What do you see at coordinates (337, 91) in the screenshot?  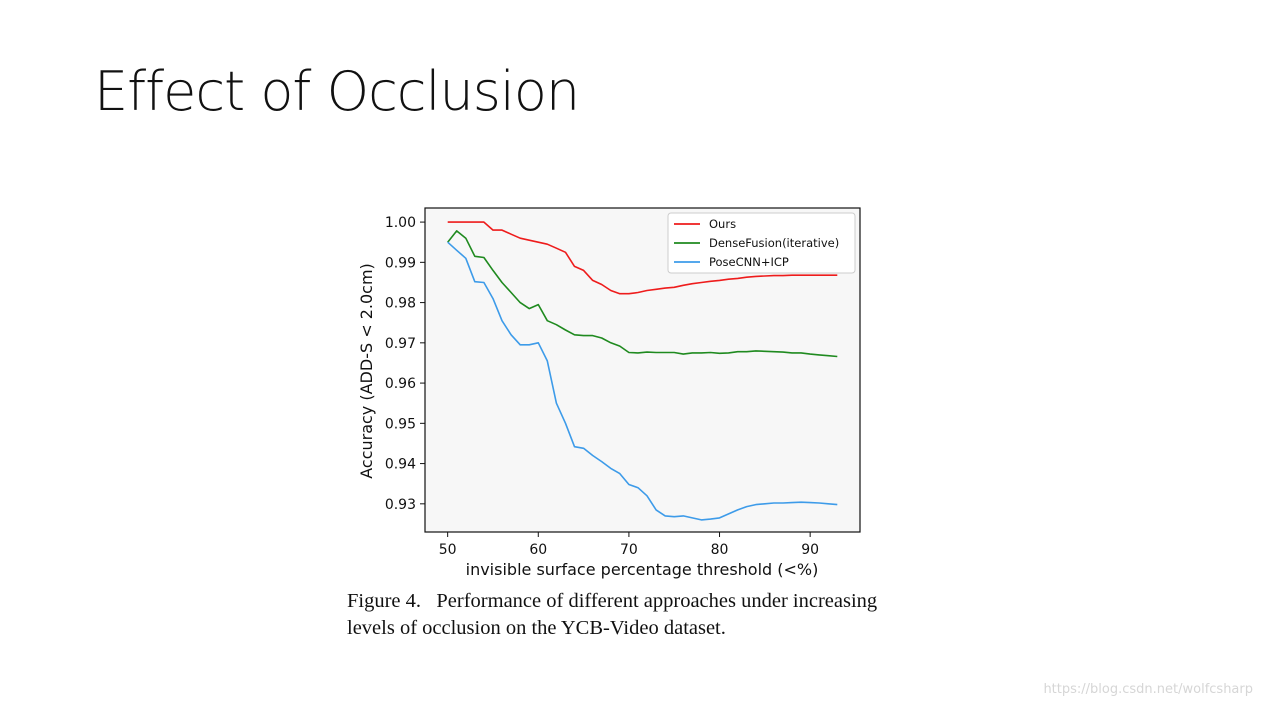 I see `slide-title: Effect of Occlusion` at bounding box center [337, 91].